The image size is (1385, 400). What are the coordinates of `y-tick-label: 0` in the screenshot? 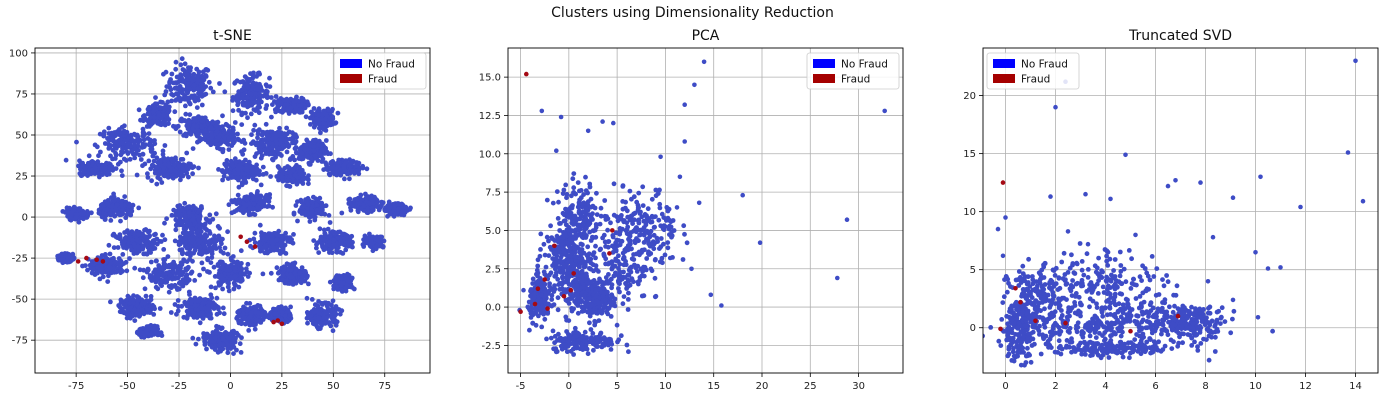 It's located at (25, 218).